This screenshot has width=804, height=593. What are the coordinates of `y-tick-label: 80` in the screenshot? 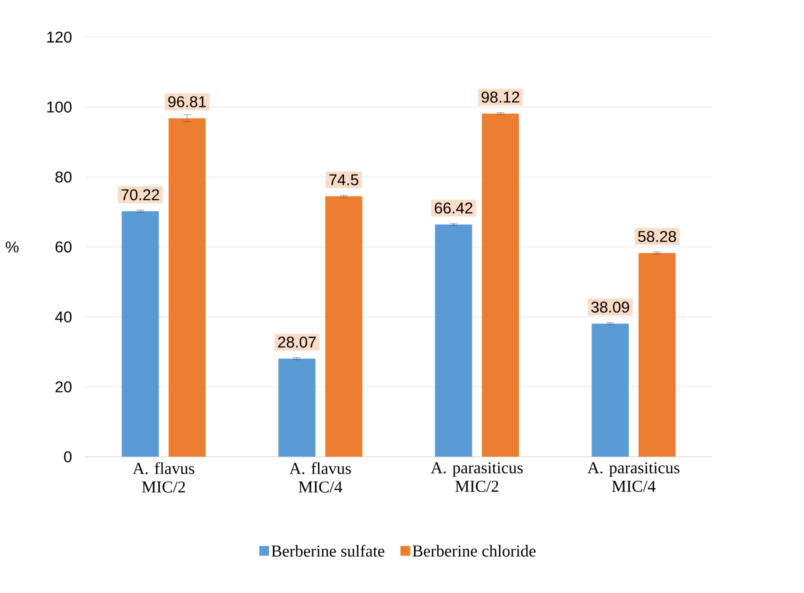 It's located at (63, 176).